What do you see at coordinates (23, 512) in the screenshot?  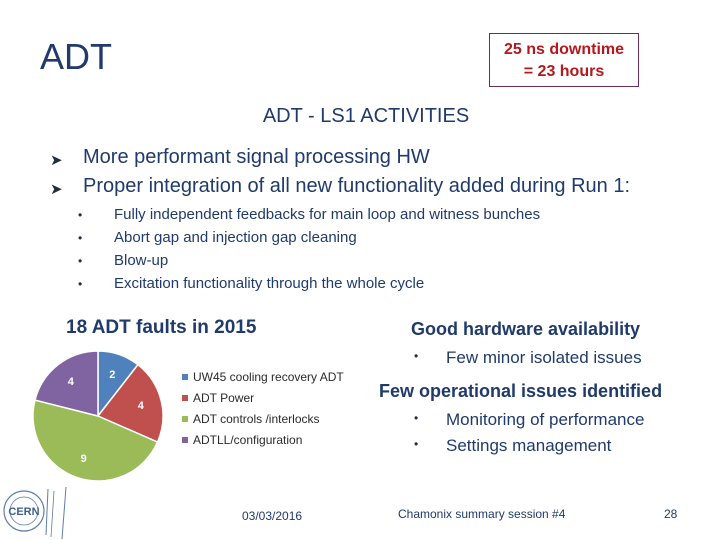 I see `cern-logo-text: CERN` at bounding box center [23, 512].